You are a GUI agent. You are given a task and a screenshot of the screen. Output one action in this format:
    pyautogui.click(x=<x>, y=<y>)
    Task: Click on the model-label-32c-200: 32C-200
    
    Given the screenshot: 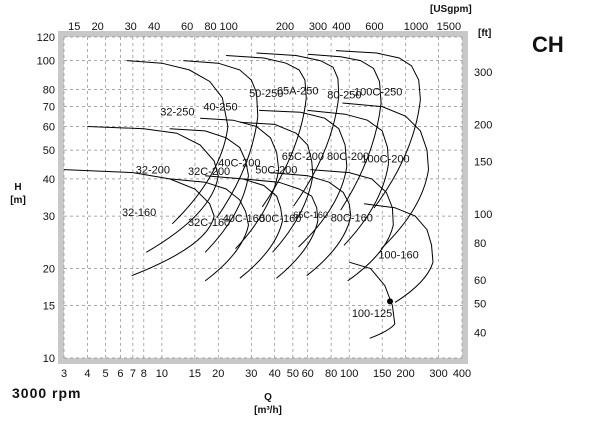 What is the action you would take?
    pyautogui.click(x=209, y=172)
    